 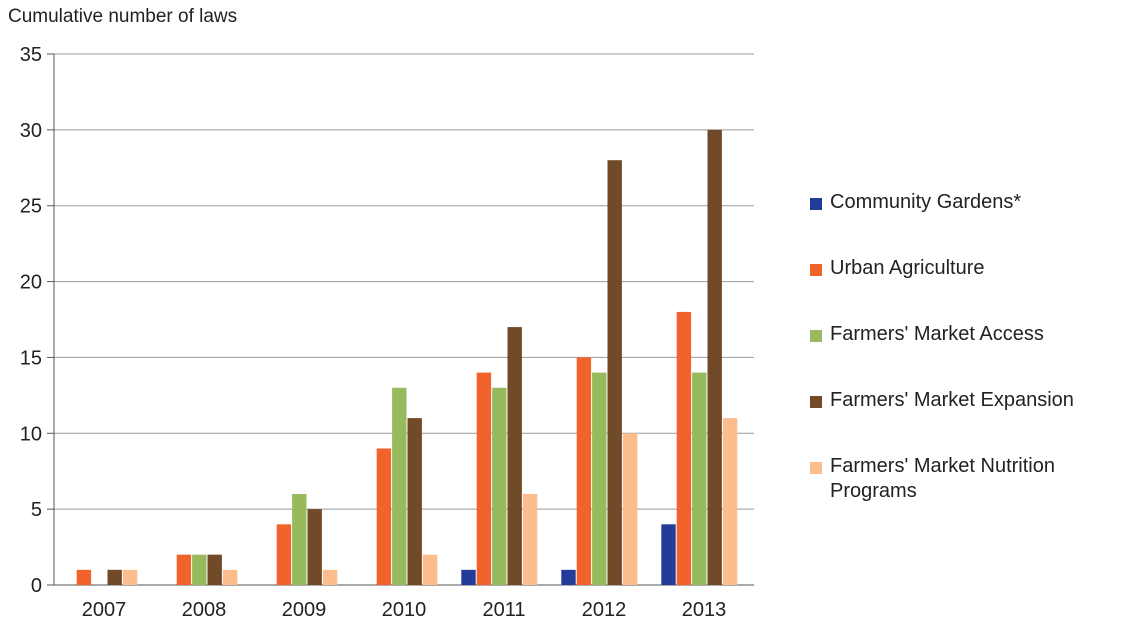 What do you see at coordinates (31, 207) in the screenshot?
I see `y-tick-label: 25` at bounding box center [31, 207].